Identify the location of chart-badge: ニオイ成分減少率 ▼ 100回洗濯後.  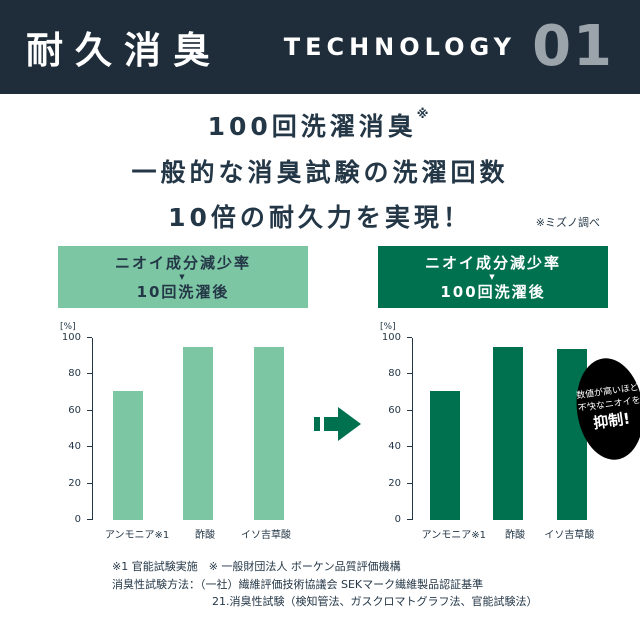
(493, 277).